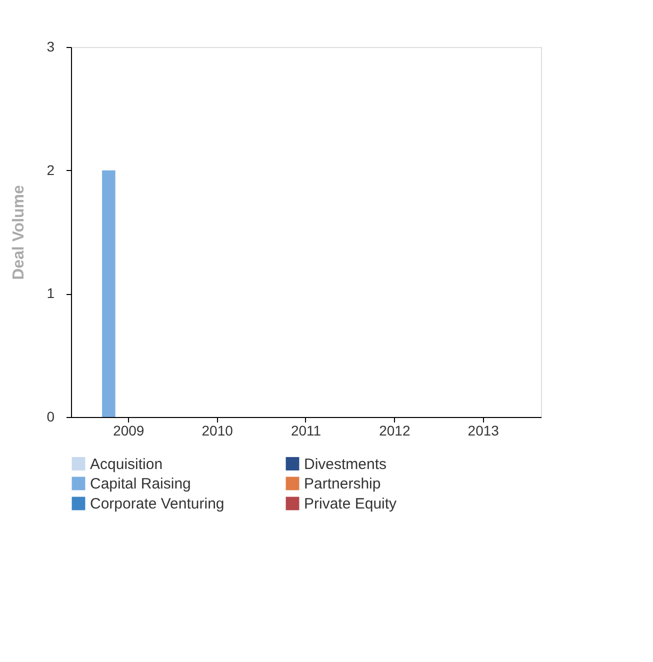  I want to click on y-tick-label: 1, so click(50, 293).